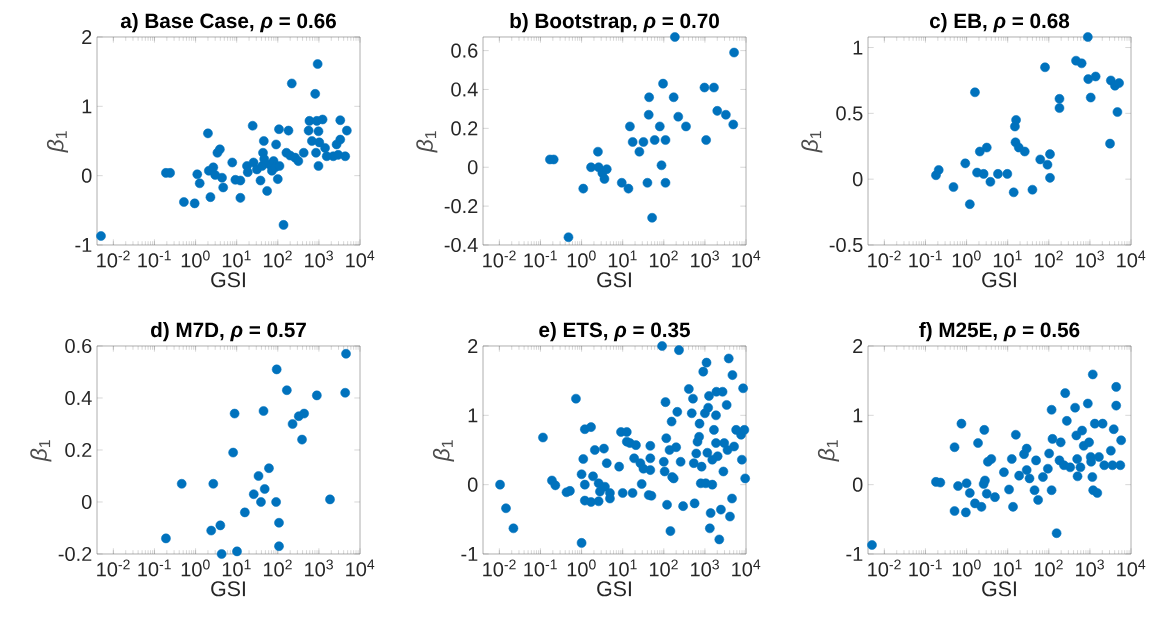  I want to click on y-tick-label: 0.5, so click(849, 113).